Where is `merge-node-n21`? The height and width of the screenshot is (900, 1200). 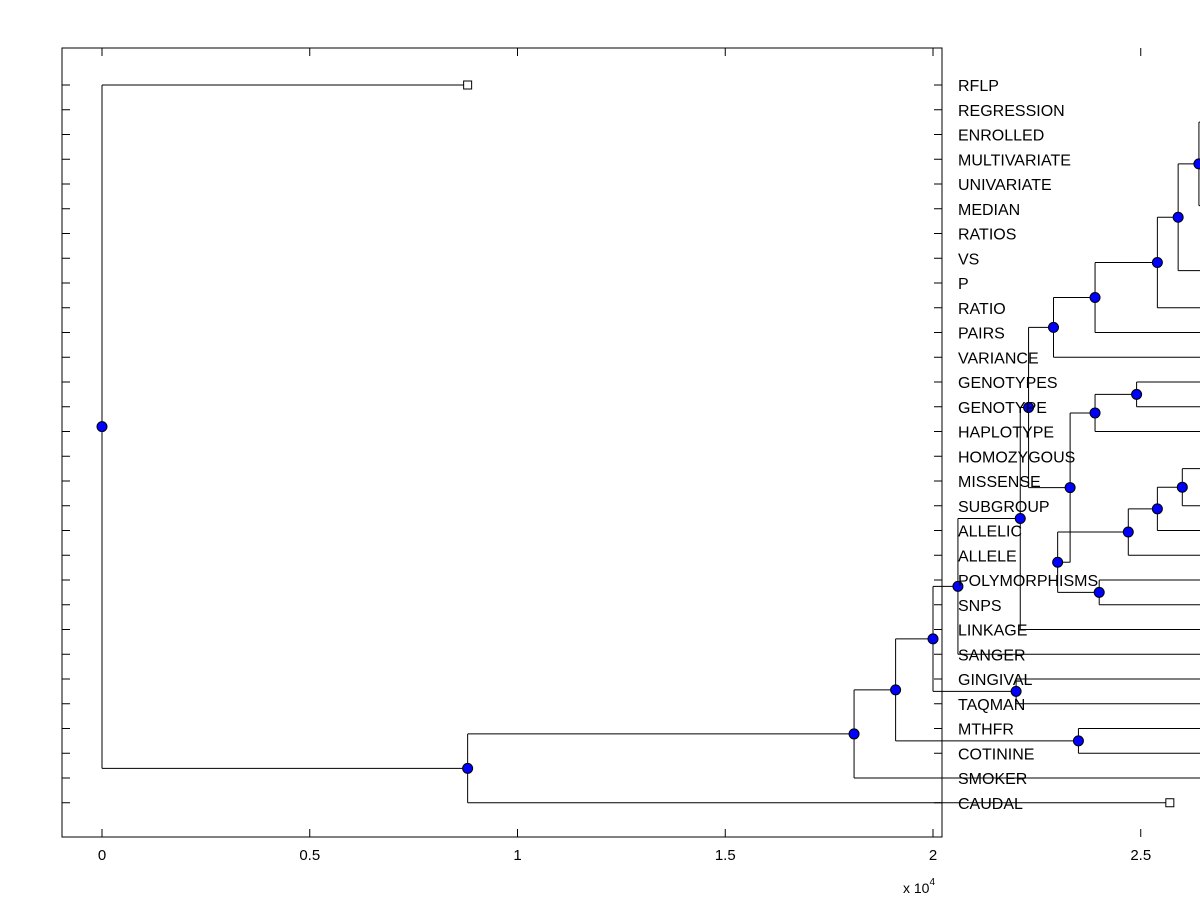
merge-node-n21 is located at coordinates (1020, 518).